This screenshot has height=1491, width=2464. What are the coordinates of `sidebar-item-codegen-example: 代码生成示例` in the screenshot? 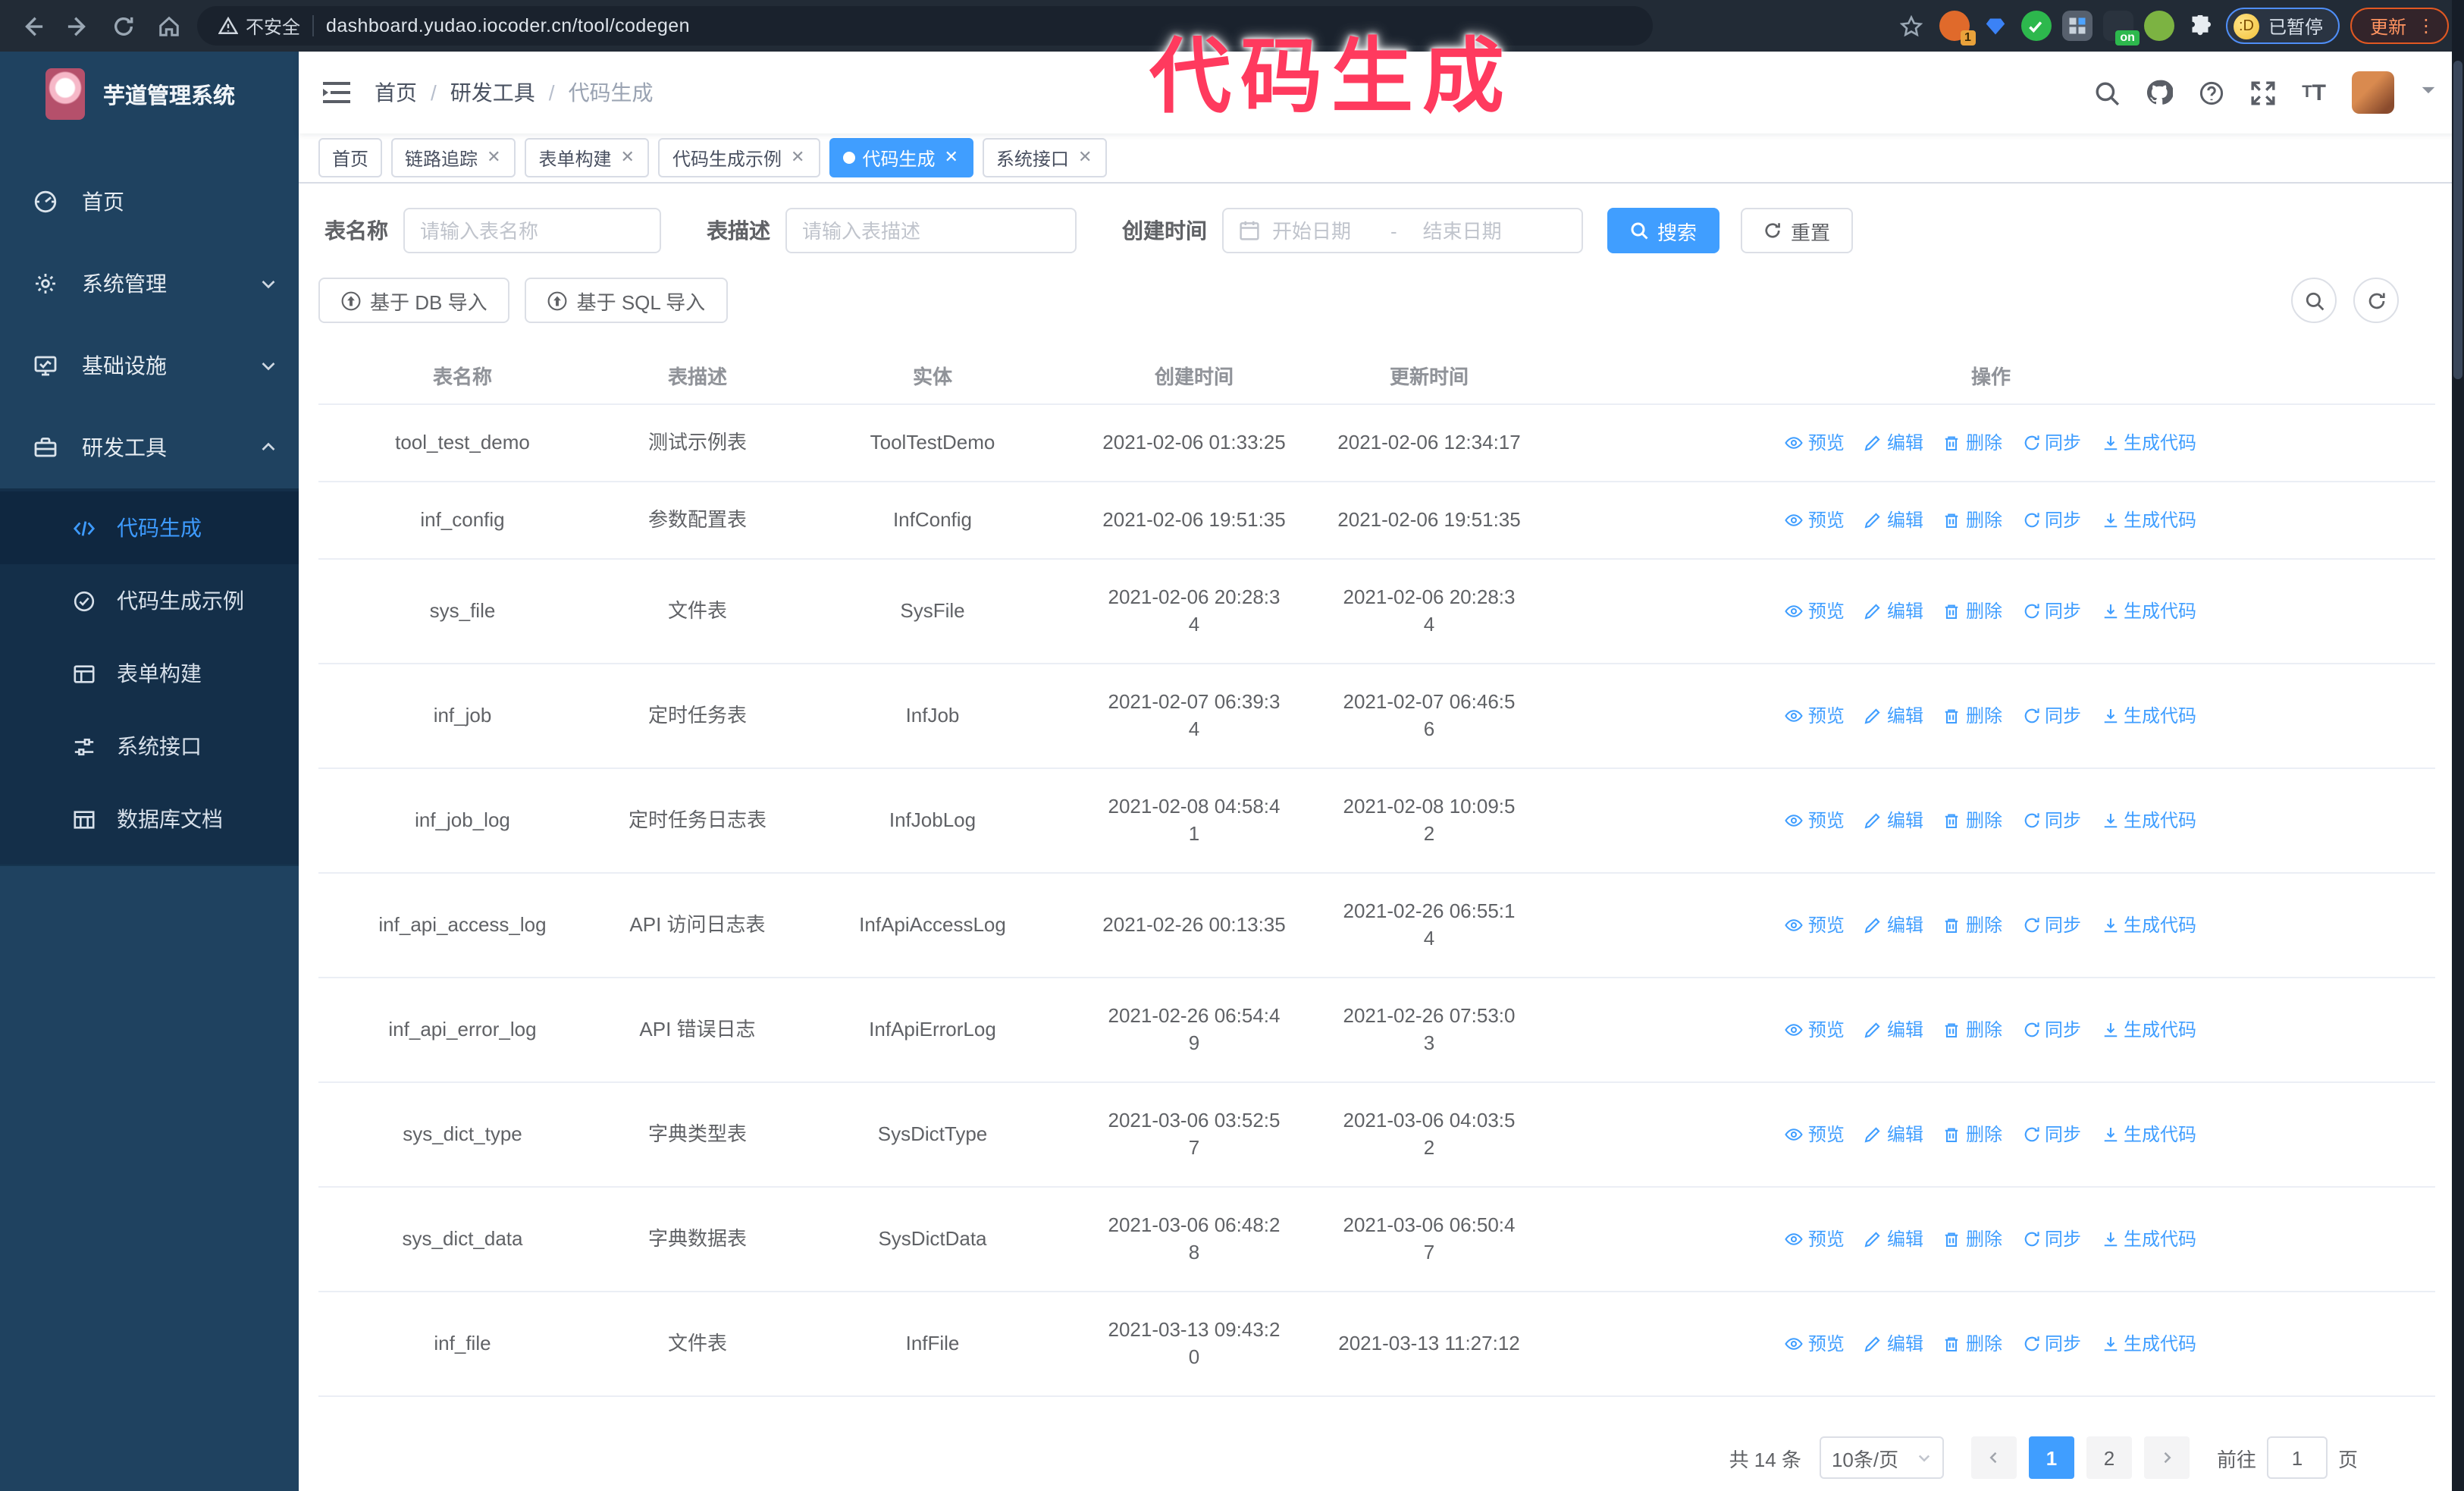 It's located at (150, 600).